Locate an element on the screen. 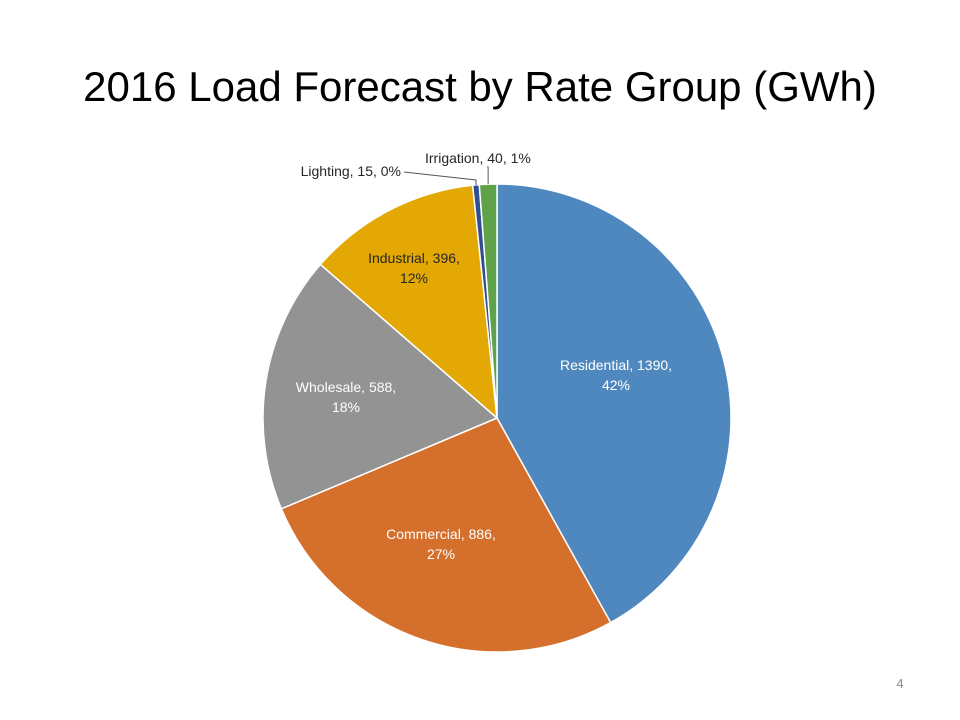  page-number: 4 is located at coordinates (900, 683).